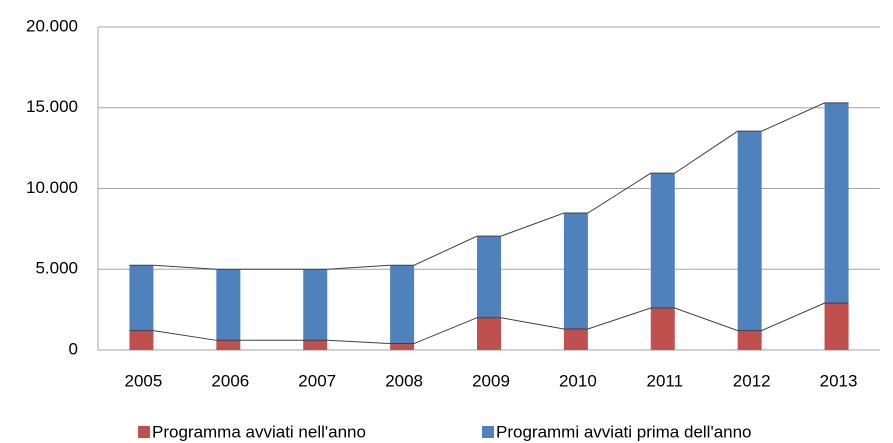 The height and width of the screenshot is (443, 893). I want to click on series-line, so click(489, 323).